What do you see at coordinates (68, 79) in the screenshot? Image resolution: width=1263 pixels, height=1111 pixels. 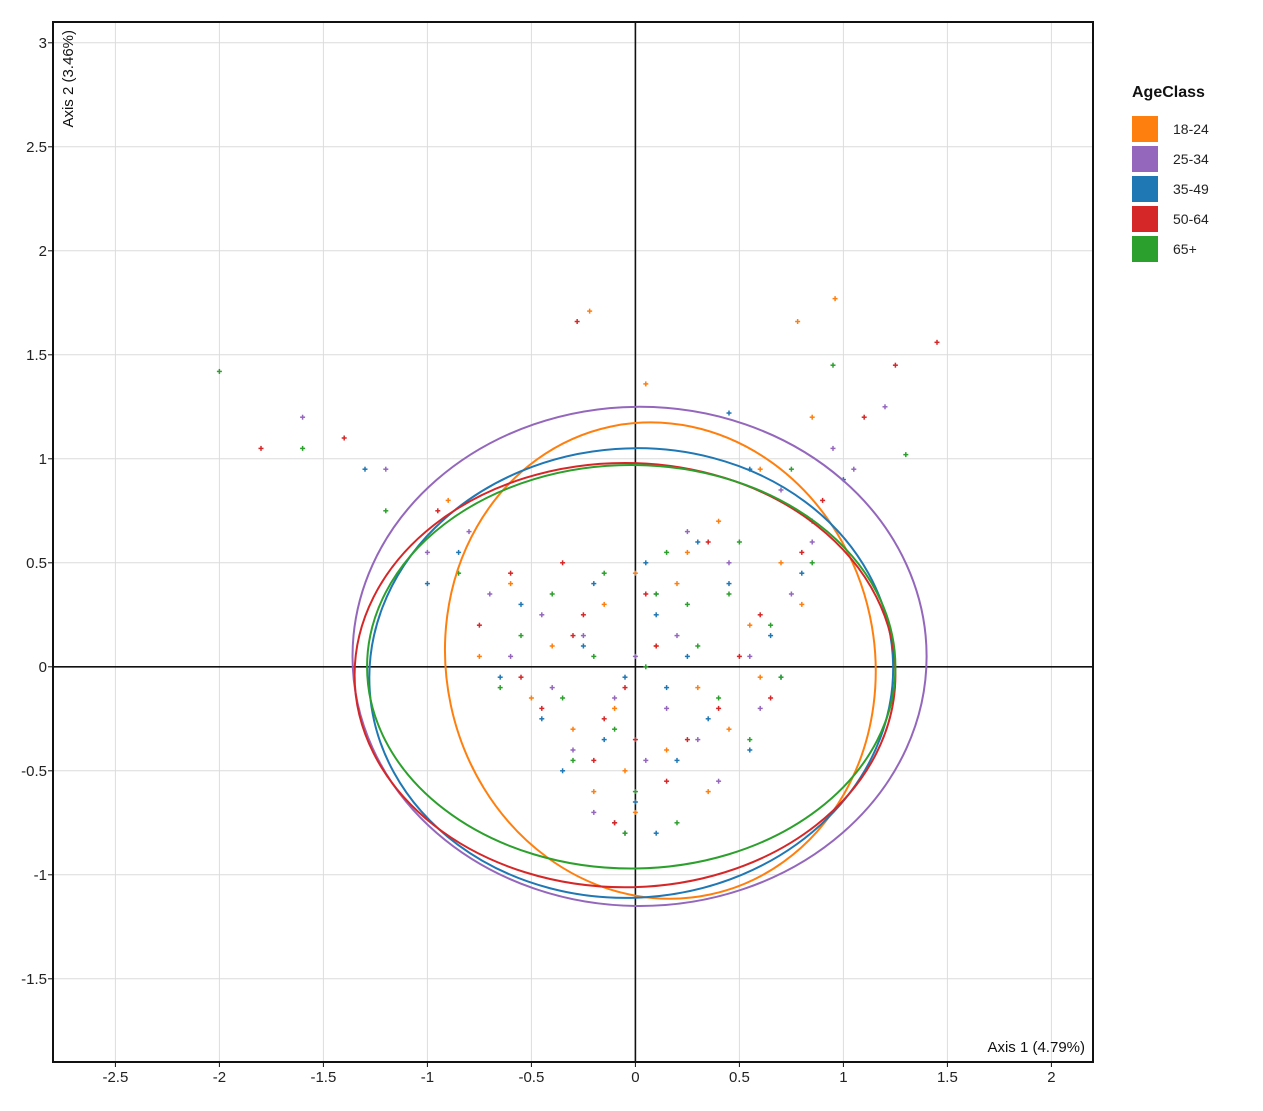 I see `y-axis-title: Axis 2 (3.46%)` at bounding box center [68, 79].